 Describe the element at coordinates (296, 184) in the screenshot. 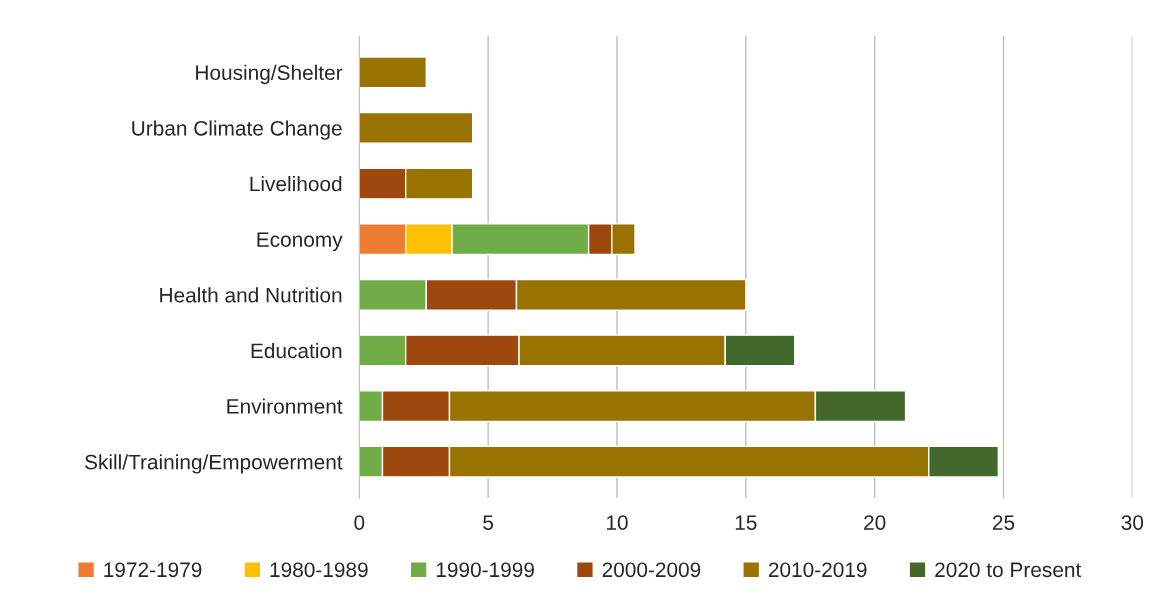

I see `y-tick-label: Livelihood` at that location.